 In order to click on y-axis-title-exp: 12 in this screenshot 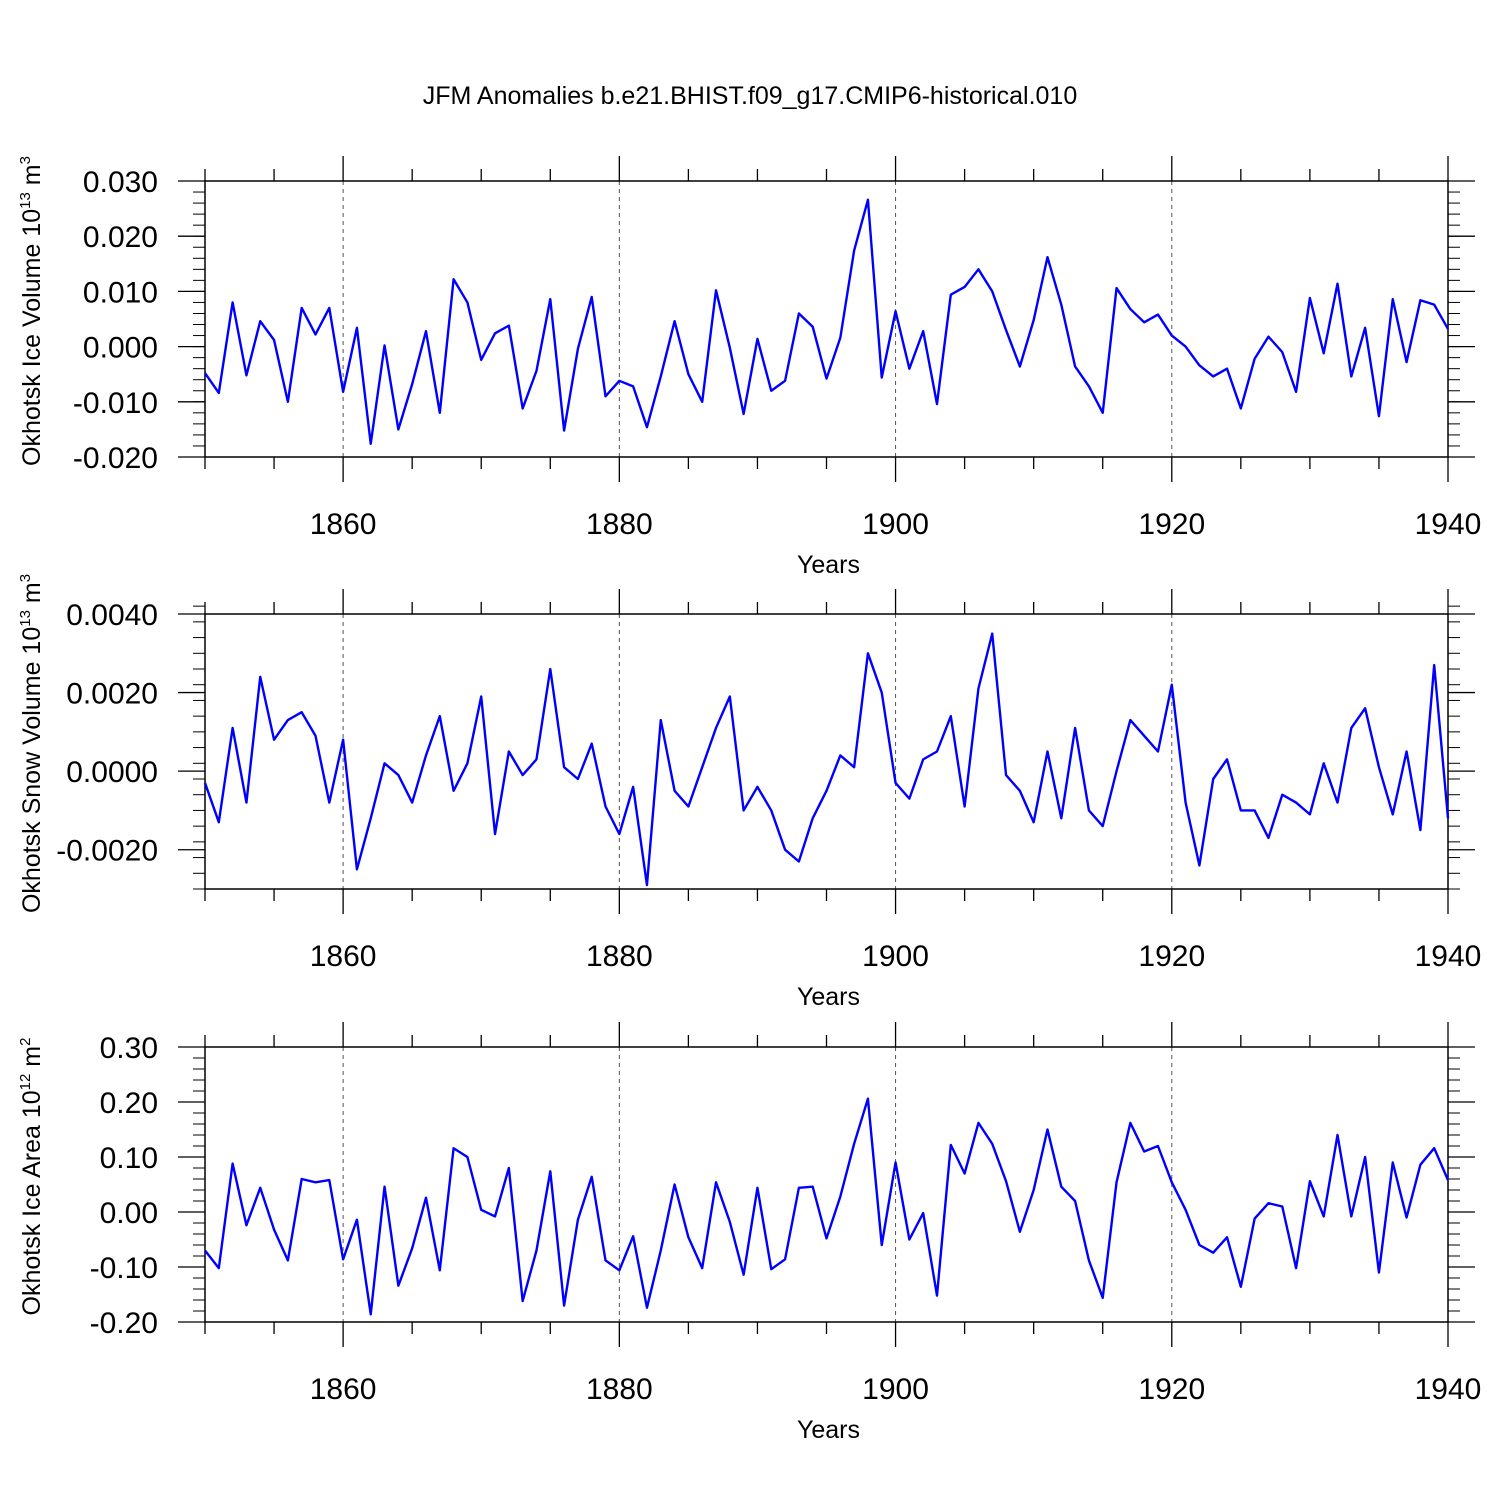, I will do `click(25, 1082)`.